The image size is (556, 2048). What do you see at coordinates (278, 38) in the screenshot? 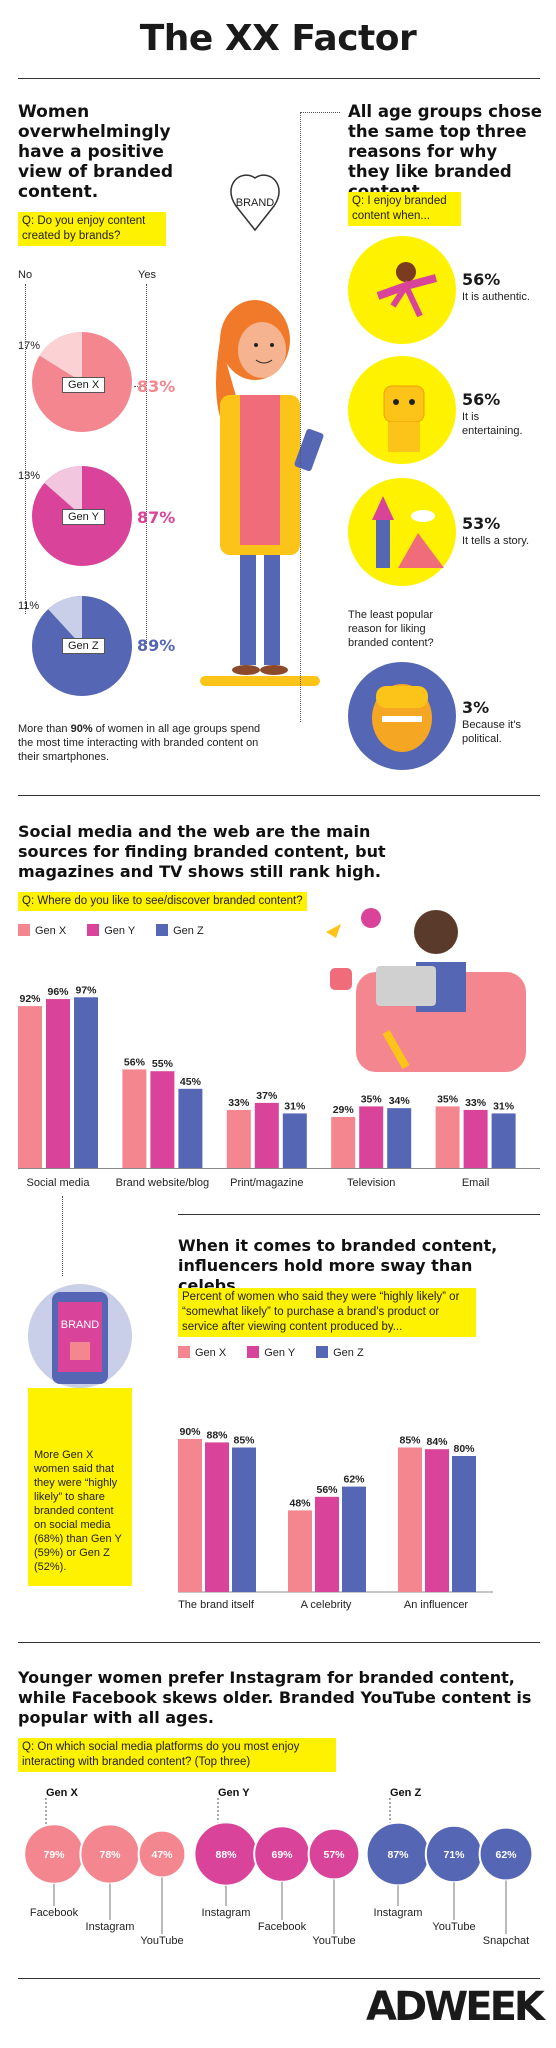
I see `page-title: The XX Factor` at bounding box center [278, 38].